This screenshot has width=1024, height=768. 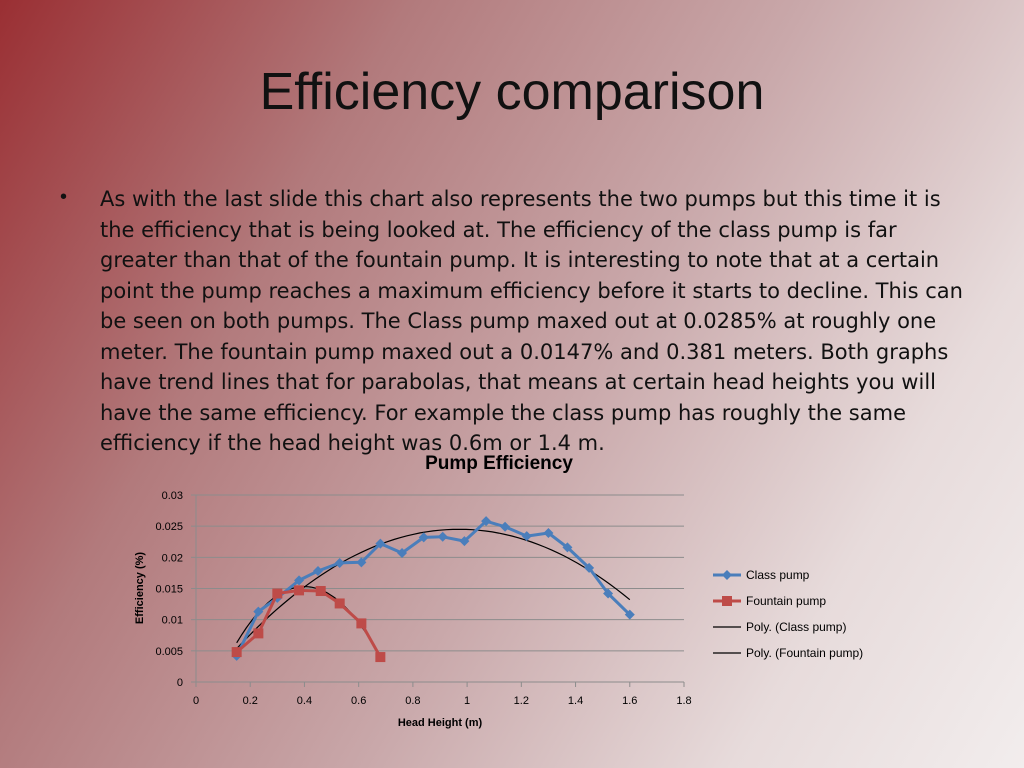 I want to click on legend-label: Class pump, so click(x=778, y=575).